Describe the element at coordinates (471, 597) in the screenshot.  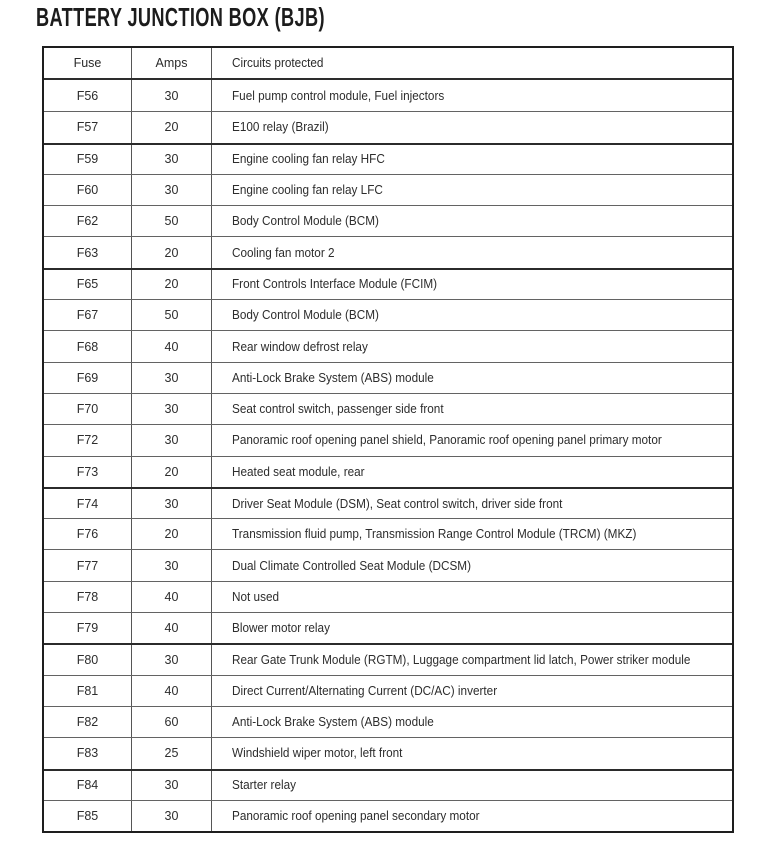
I see `circuits-cell: Not used` at that location.